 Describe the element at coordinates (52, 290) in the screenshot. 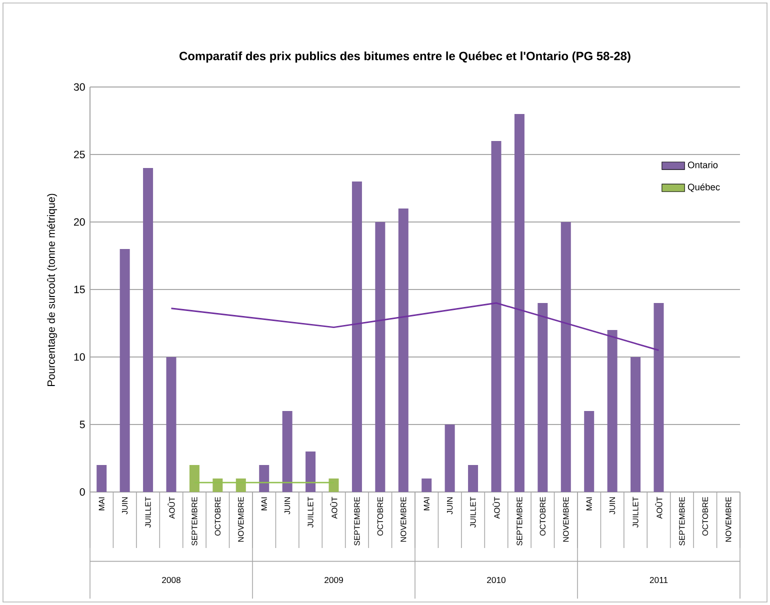

I see `y-axis-title: Pourcentage de surcoût (tonne métrique)` at that location.